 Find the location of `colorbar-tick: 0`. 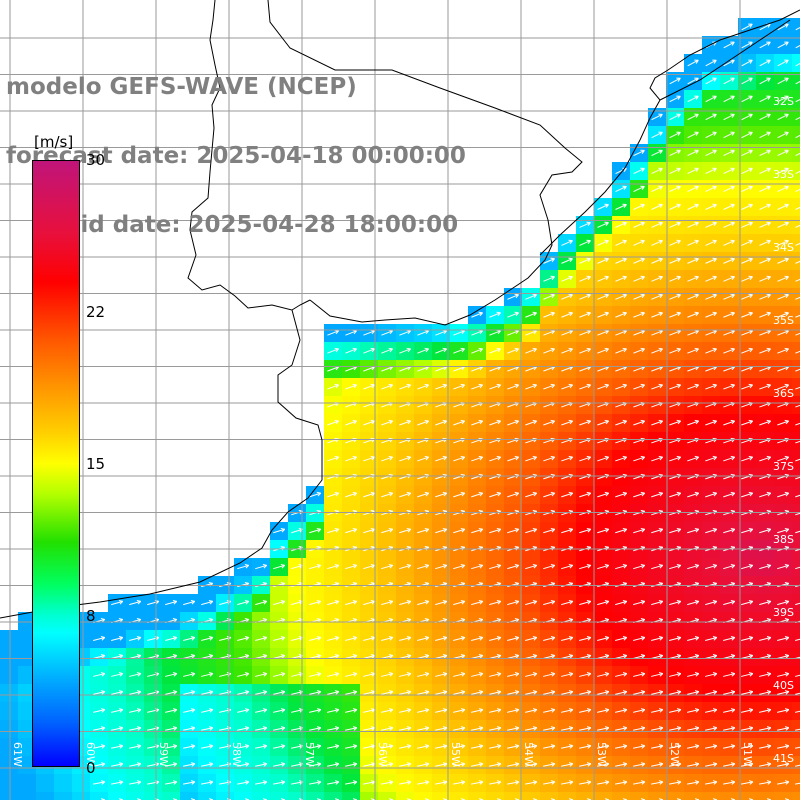

colorbar-tick: 0 is located at coordinates (91, 768).